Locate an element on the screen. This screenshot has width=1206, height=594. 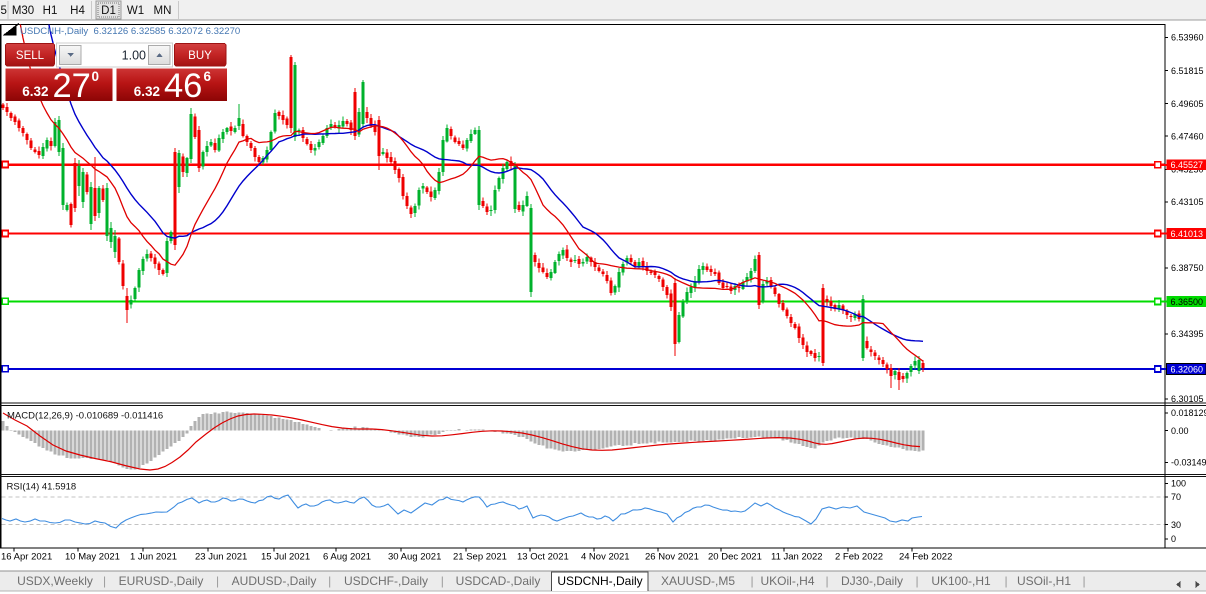
svg-text: RSI(14) 41.5918 is located at coordinates (42, 487).